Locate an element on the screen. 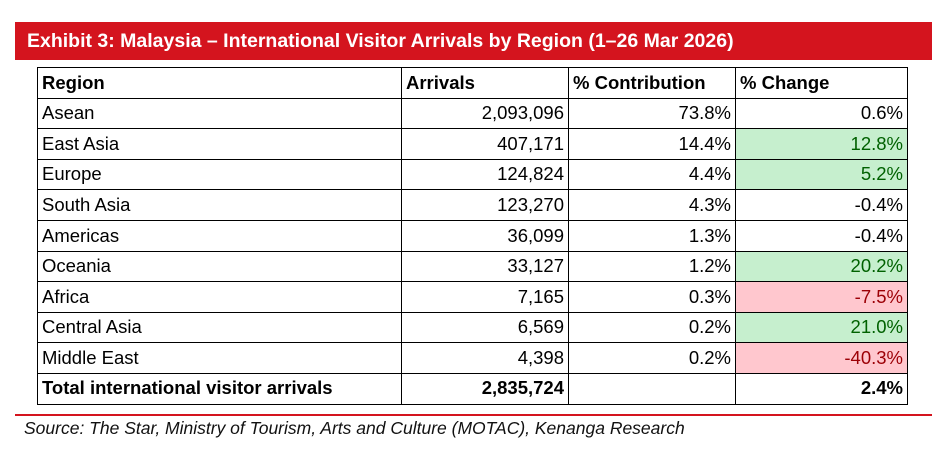  table-row: Central Asia 6,569 0.2% 21.0% is located at coordinates (472, 327).